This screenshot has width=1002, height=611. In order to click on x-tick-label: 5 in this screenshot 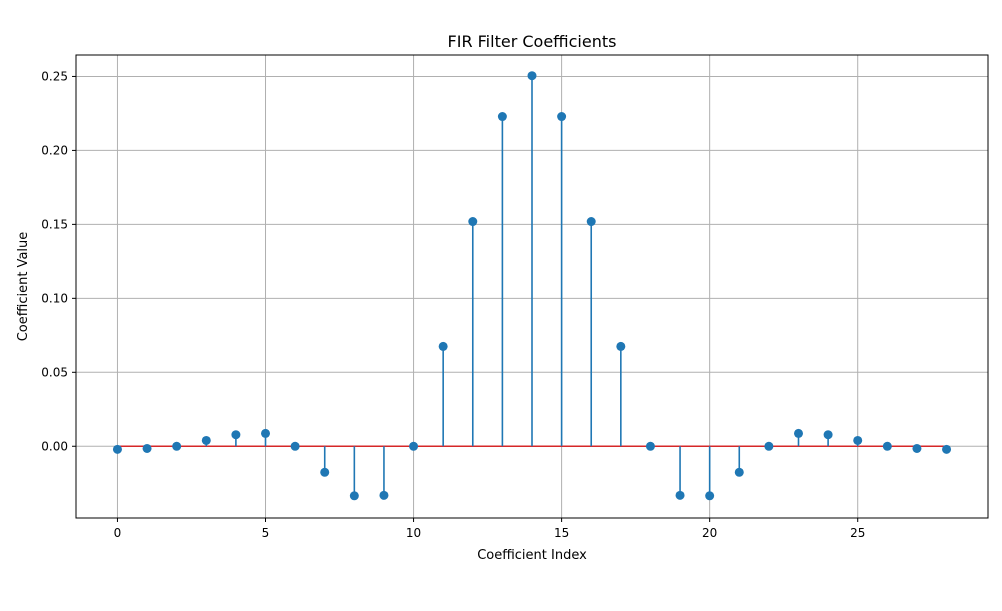, I will do `click(266, 533)`.